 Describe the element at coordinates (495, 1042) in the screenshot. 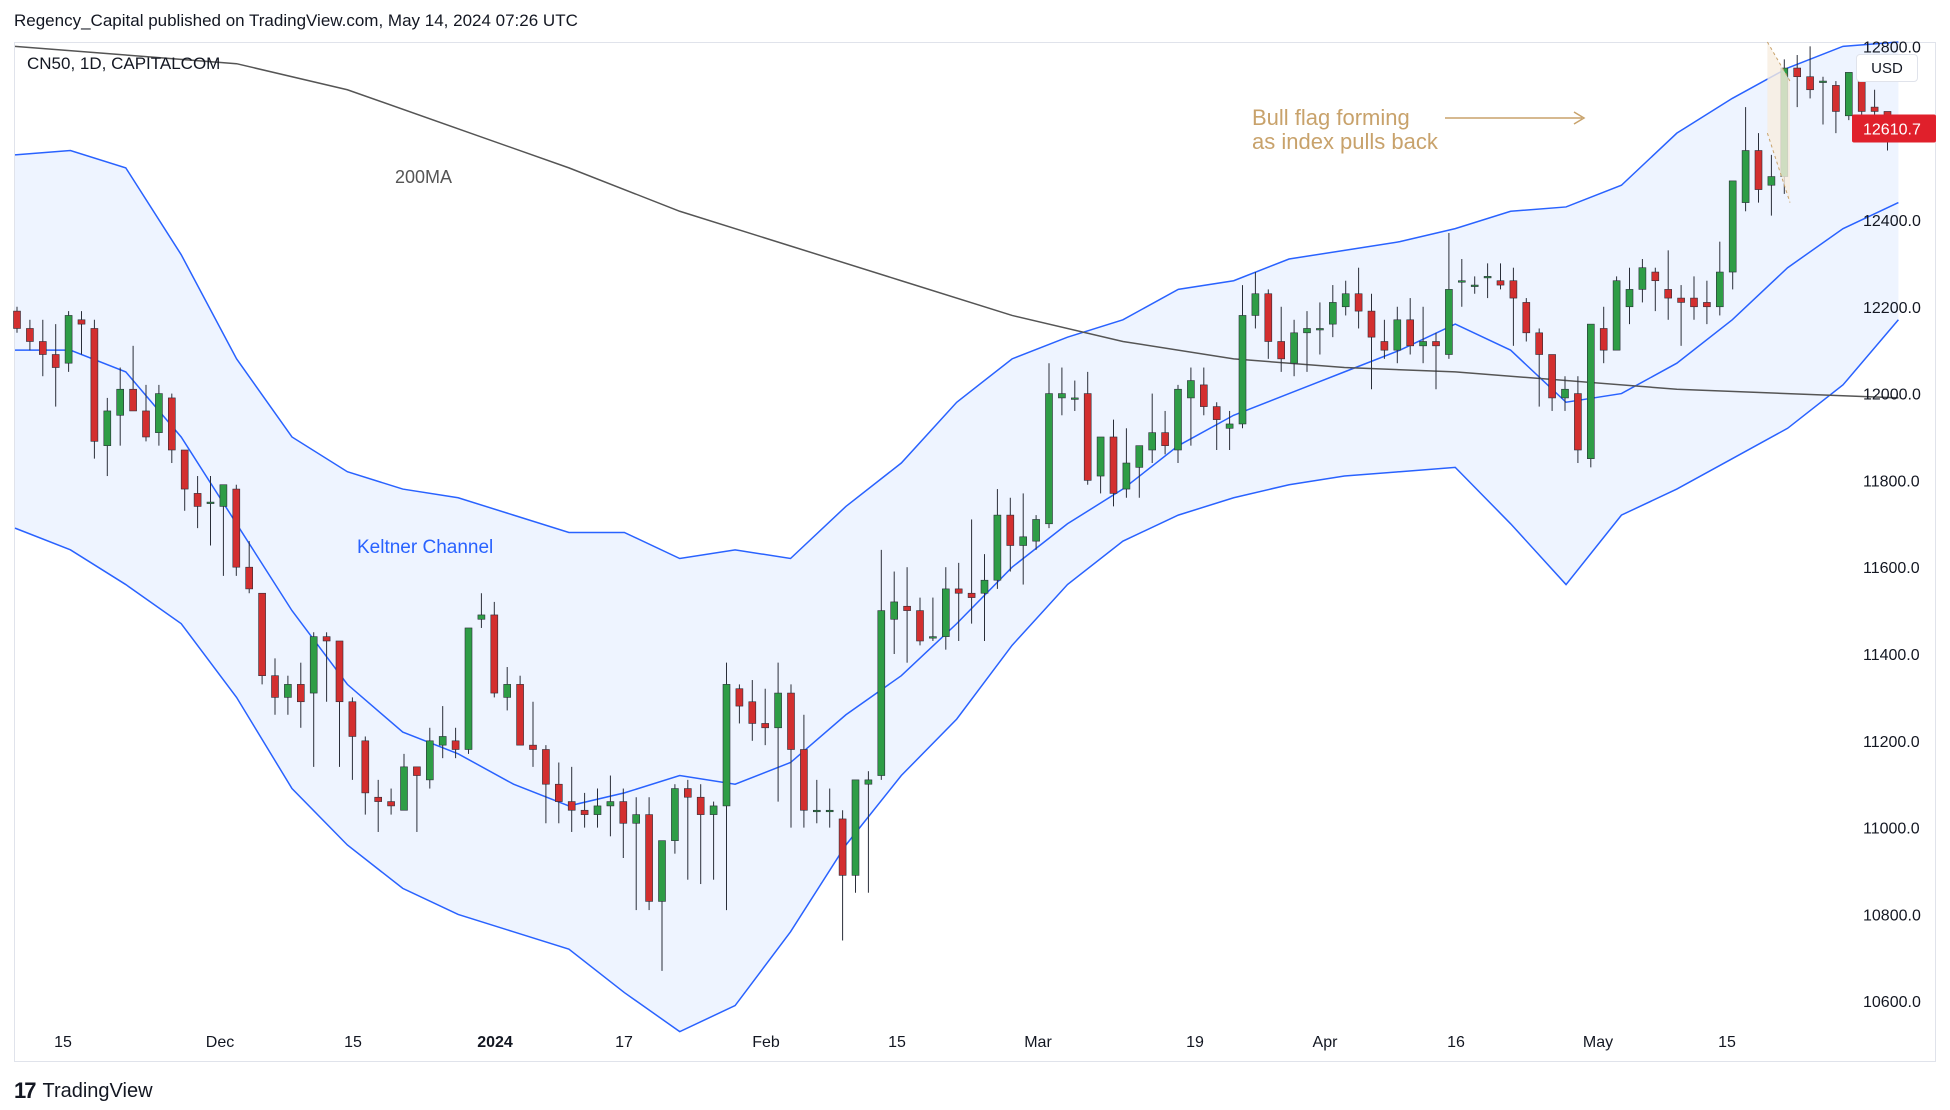

I see `x-tick-label: 2024` at that location.